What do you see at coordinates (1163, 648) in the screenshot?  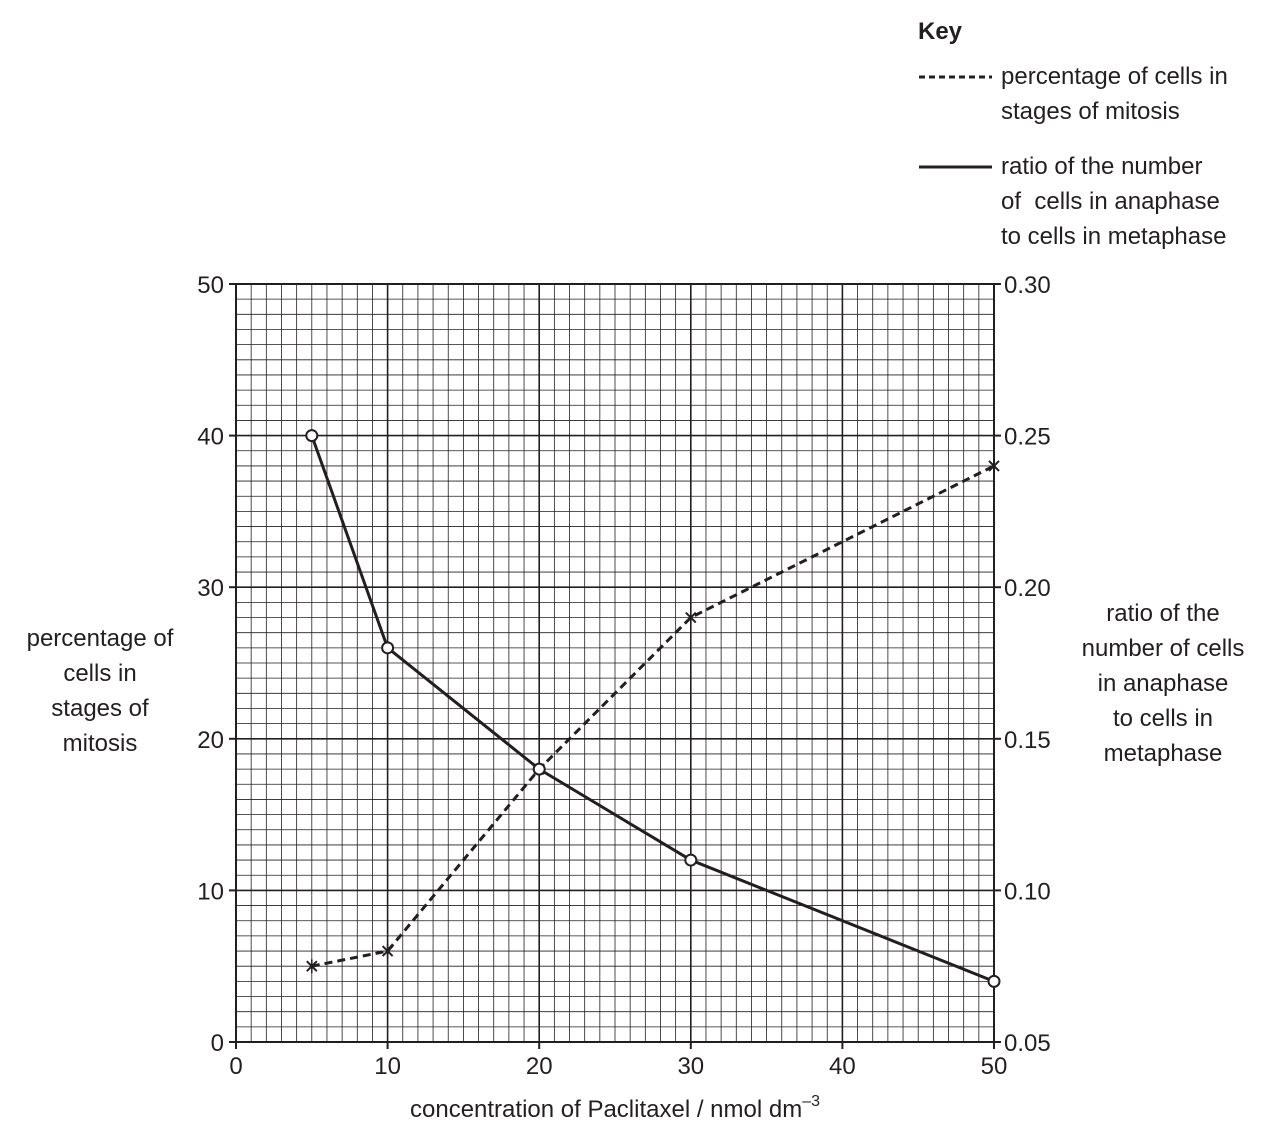 I see `y-right-label-line: number of cells` at bounding box center [1163, 648].